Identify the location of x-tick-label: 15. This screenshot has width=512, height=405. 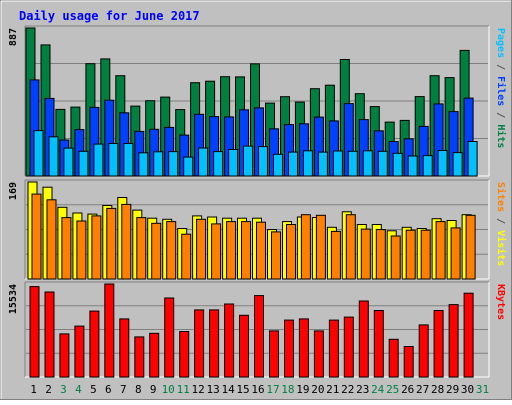
(242, 389).